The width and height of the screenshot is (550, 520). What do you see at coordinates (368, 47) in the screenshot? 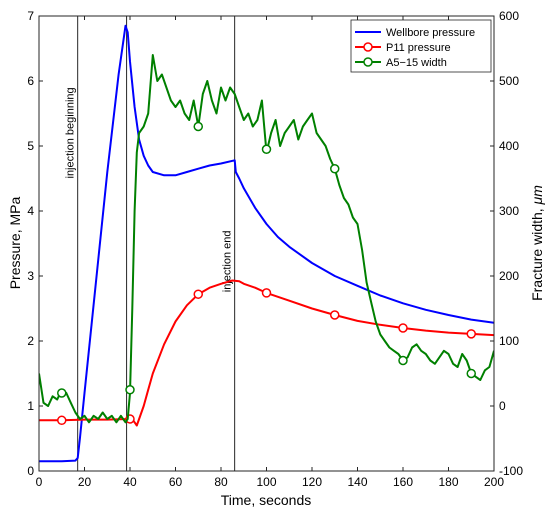
I see `legend-marker-p11` at bounding box center [368, 47].